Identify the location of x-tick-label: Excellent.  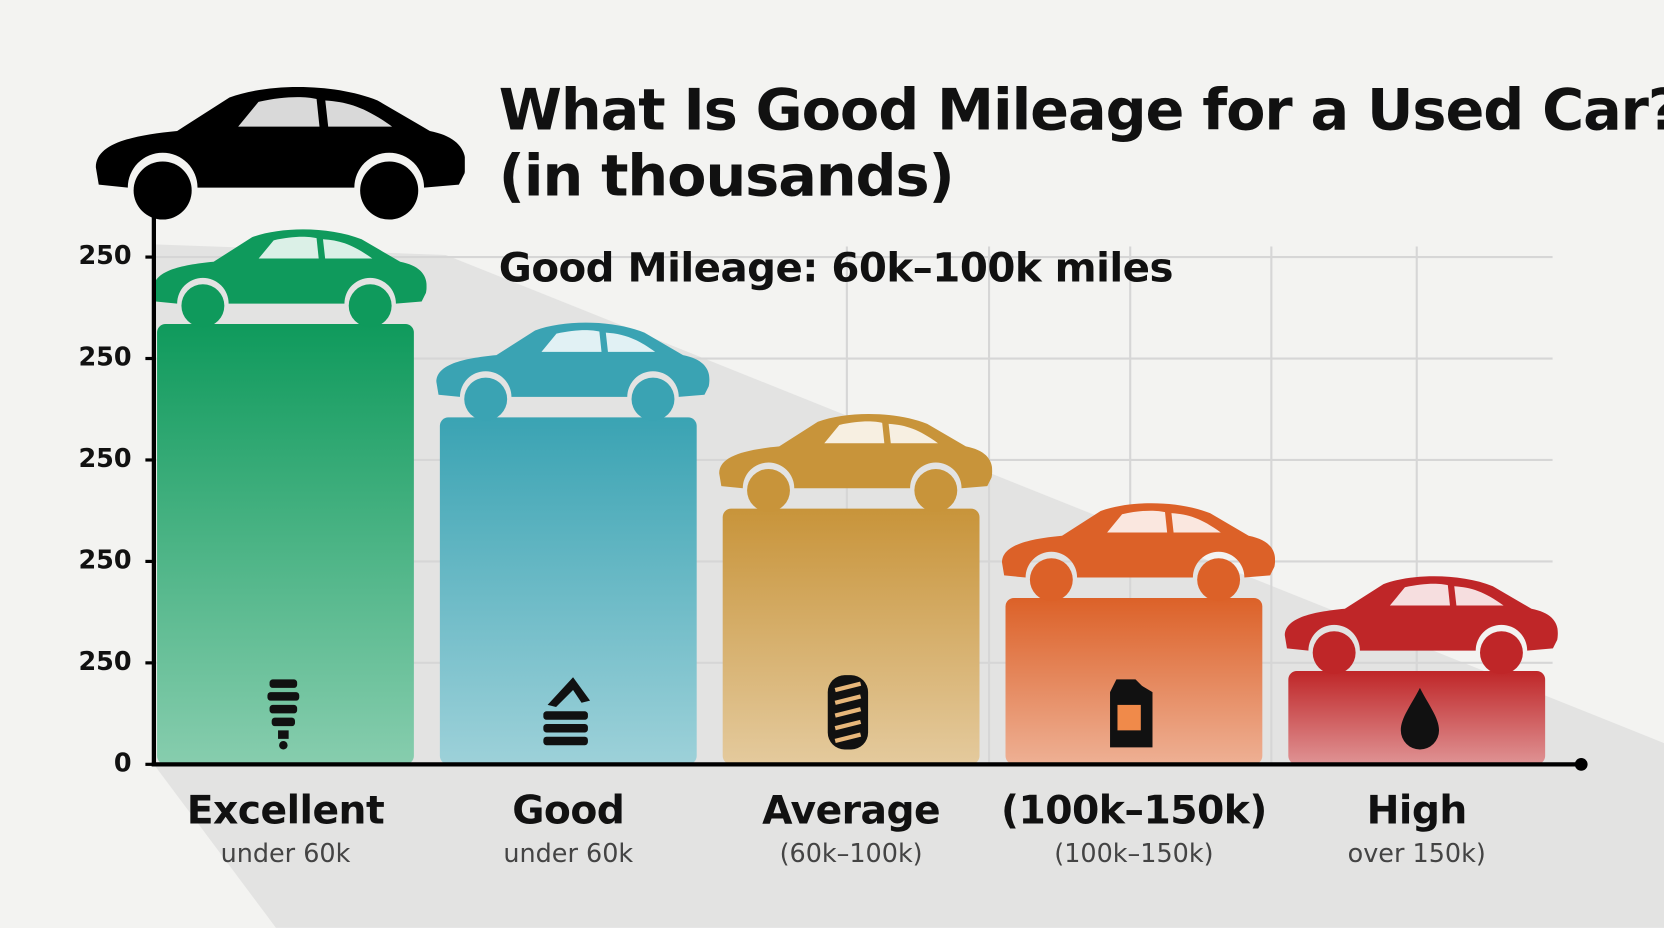
(285, 811).